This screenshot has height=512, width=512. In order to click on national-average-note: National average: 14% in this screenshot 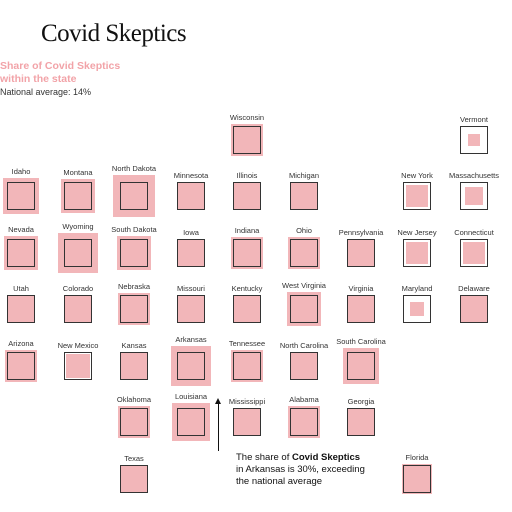, I will do `click(46, 92)`.